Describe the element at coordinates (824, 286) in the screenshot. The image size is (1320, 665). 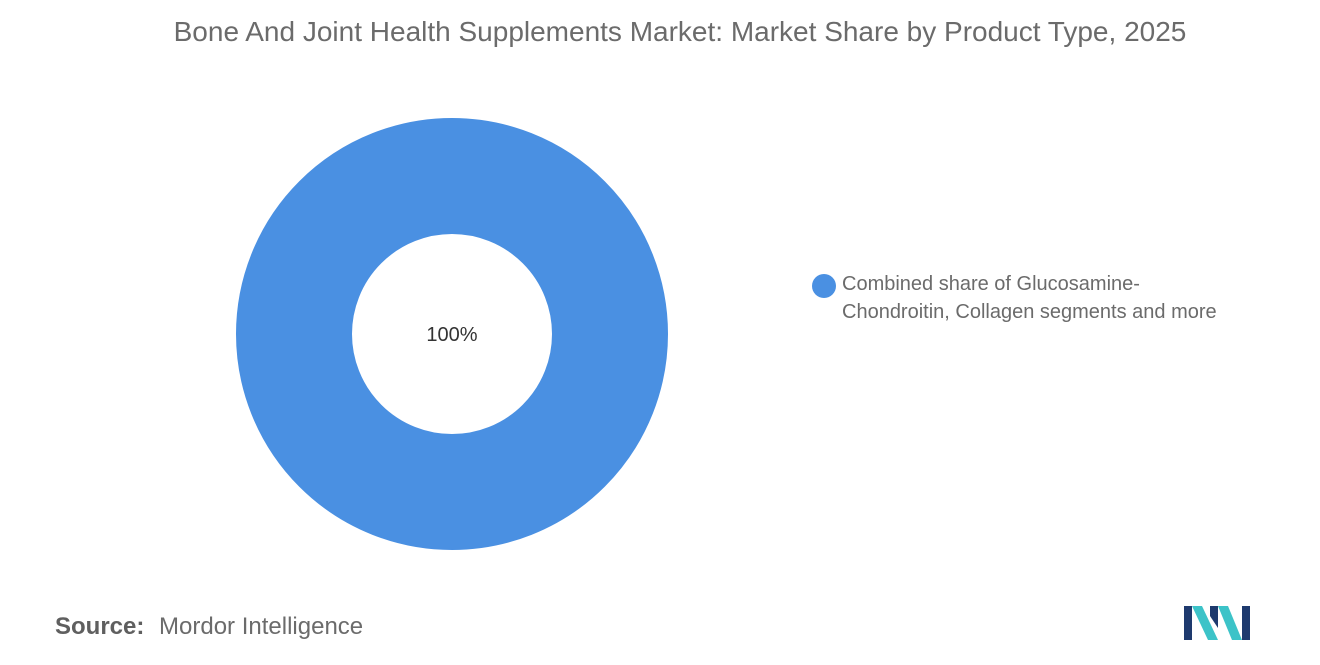
I see `legend-swatch` at that location.